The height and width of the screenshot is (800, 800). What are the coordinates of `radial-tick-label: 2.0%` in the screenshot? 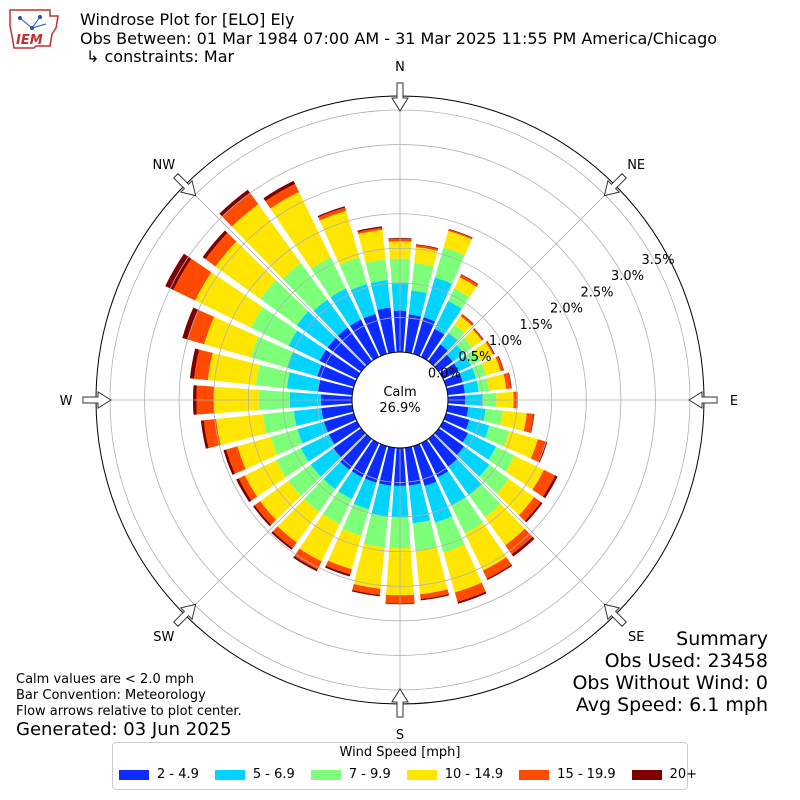 It's located at (566, 309).